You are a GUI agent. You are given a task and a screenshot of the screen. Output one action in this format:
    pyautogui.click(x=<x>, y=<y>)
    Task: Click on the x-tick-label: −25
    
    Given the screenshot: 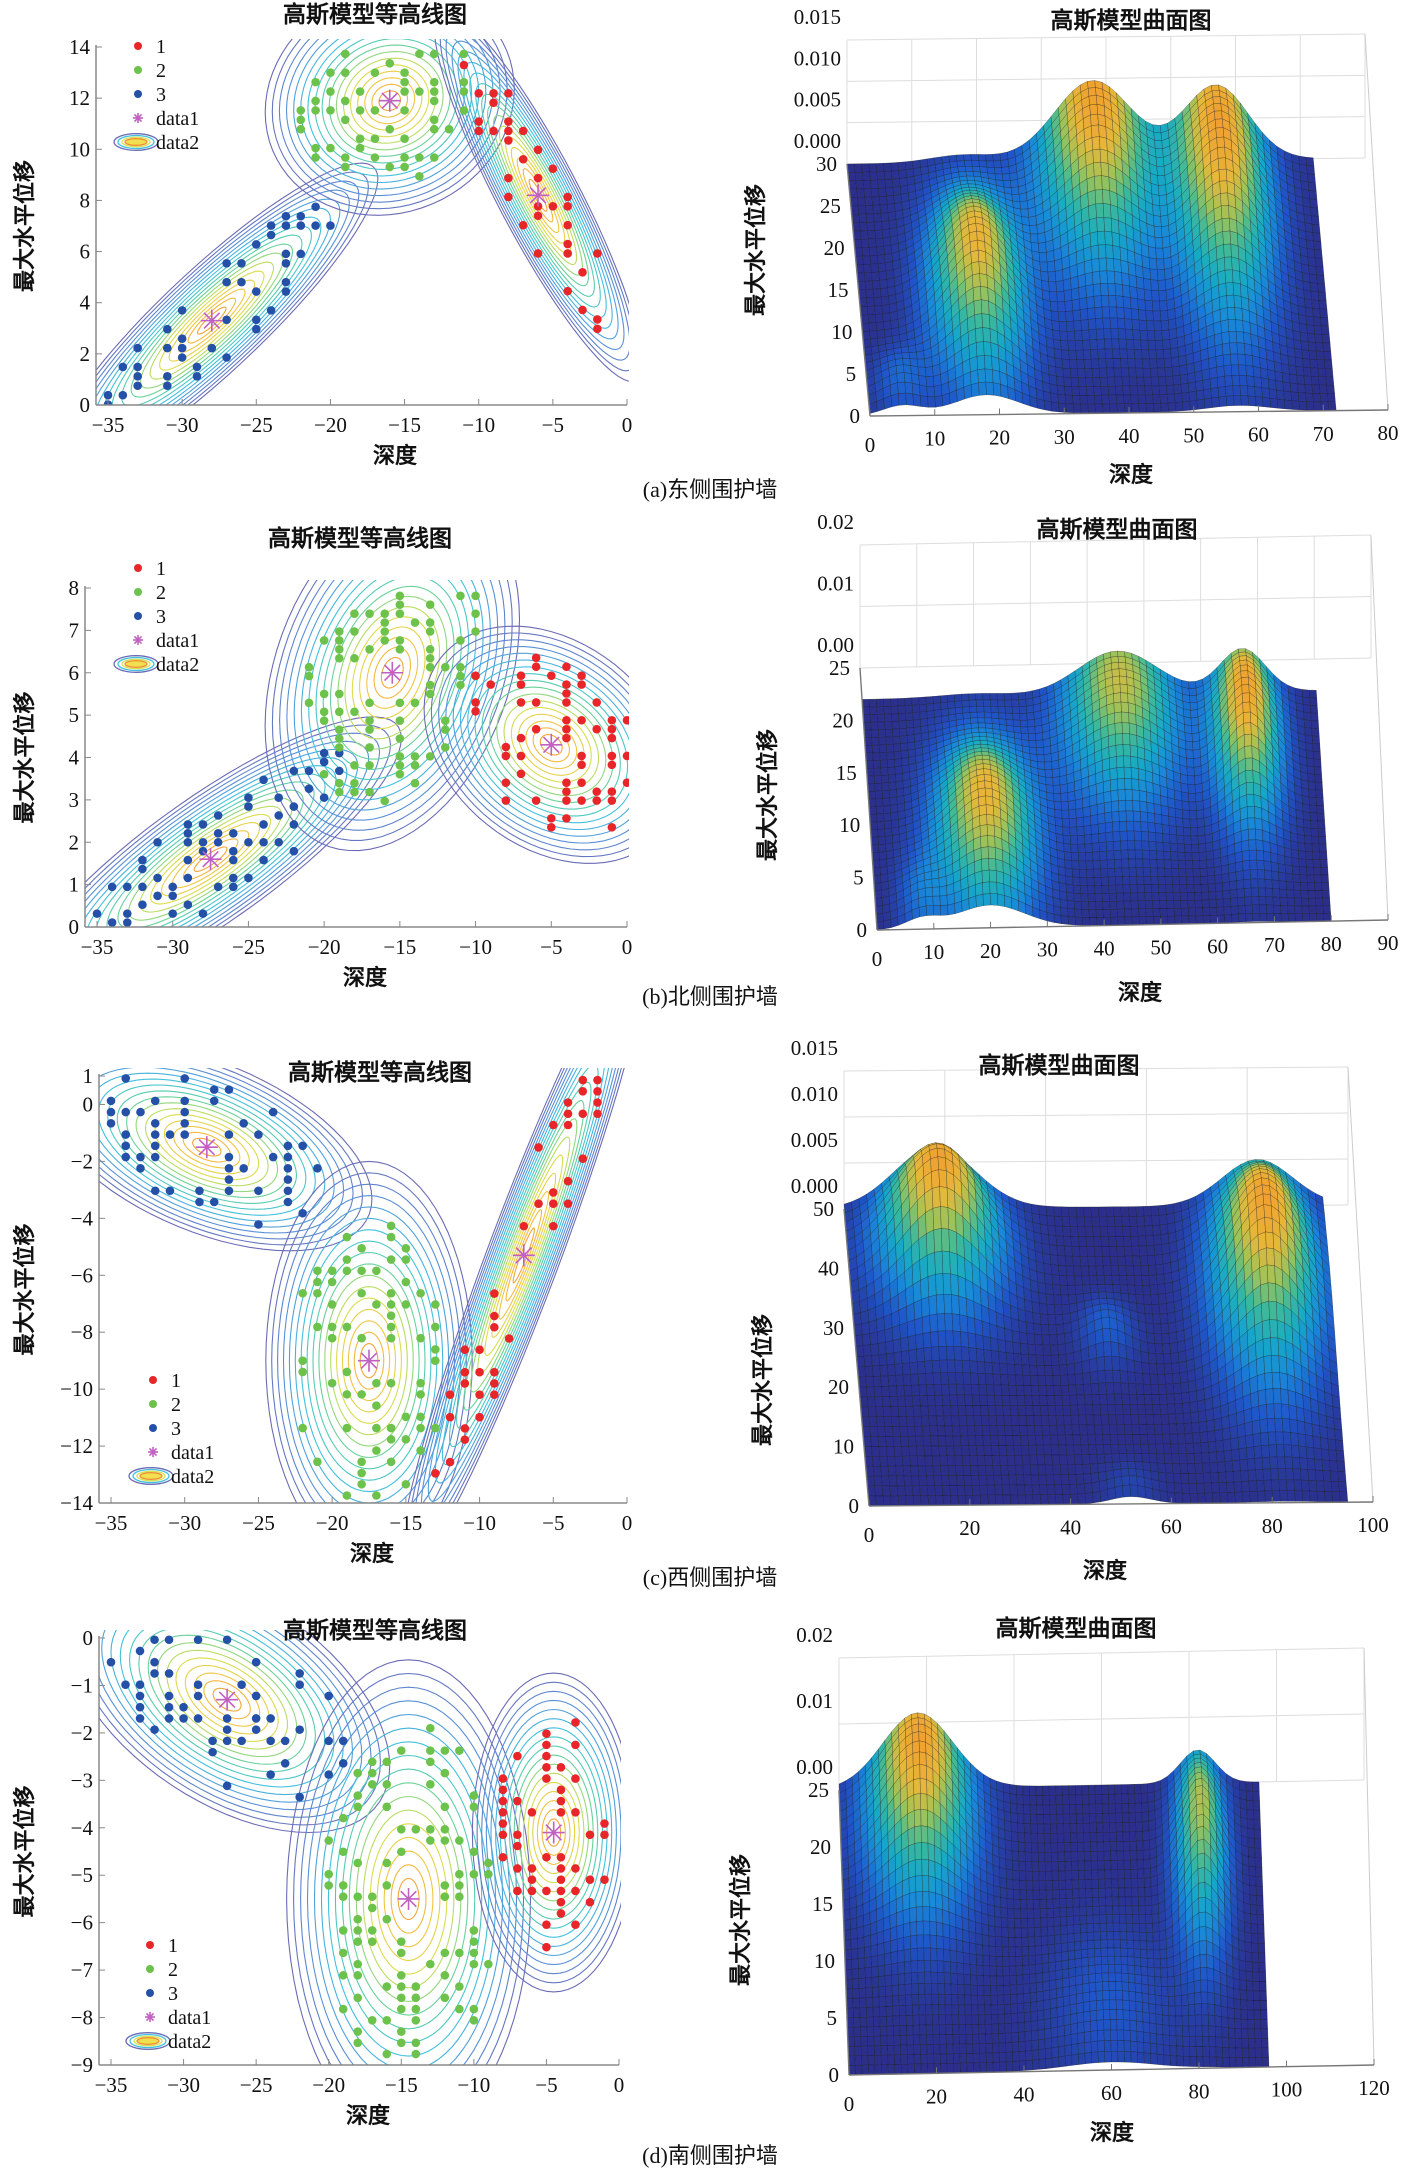 What is the action you would take?
    pyautogui.click(x=256, y=425)
    